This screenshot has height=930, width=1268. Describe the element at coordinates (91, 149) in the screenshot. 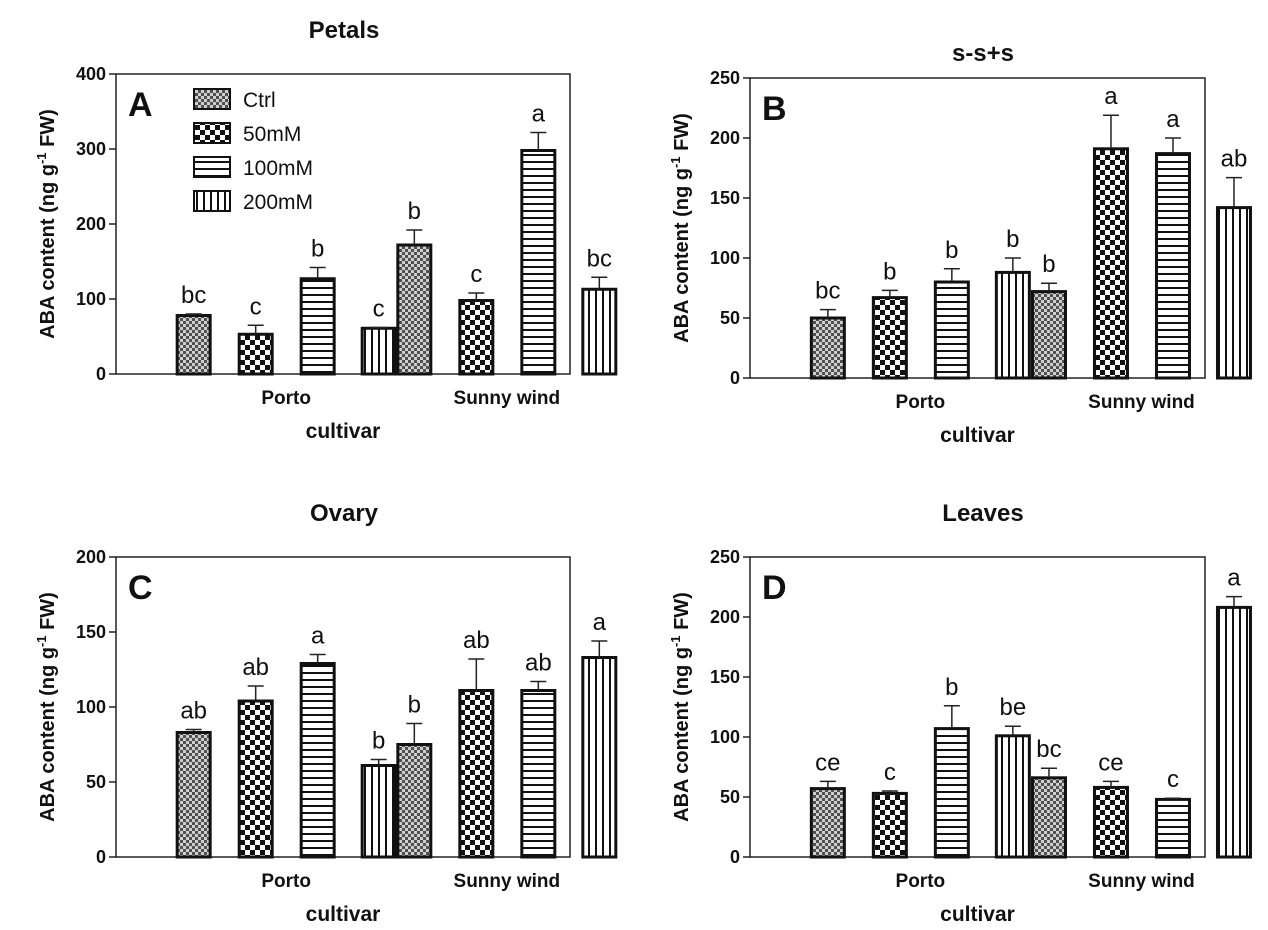

I see `y-tick-label: 300` at that location.